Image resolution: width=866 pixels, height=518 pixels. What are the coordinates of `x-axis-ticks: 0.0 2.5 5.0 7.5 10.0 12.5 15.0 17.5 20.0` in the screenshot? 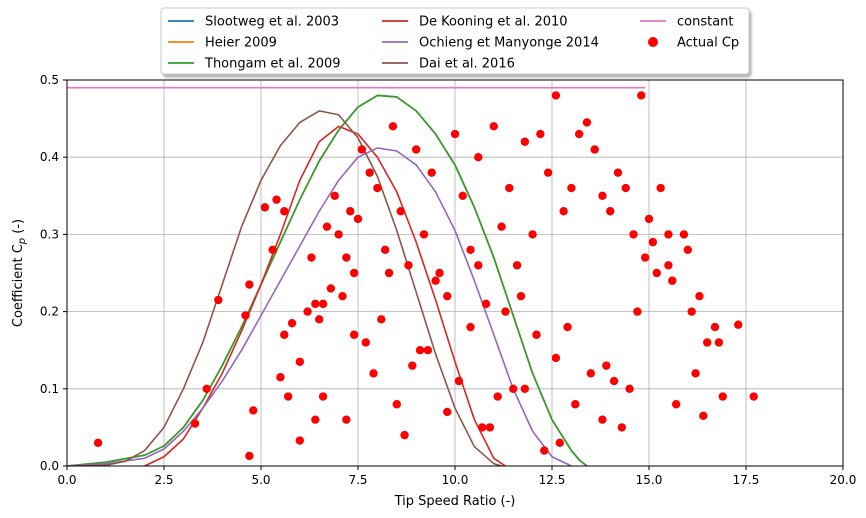 It's located at (456, 476).